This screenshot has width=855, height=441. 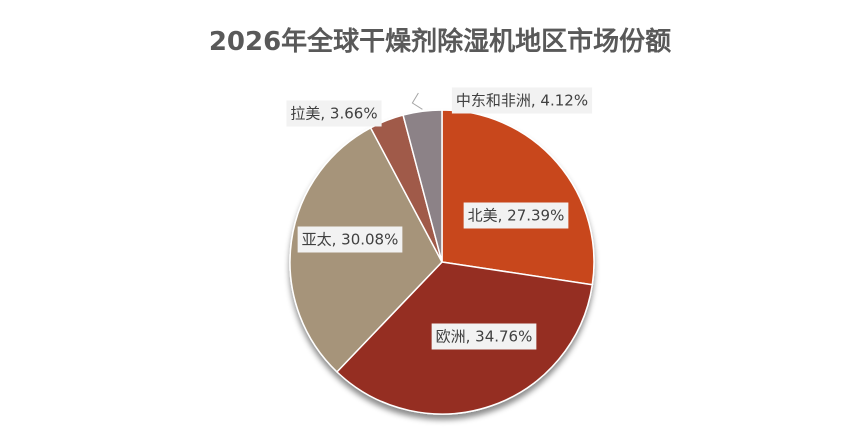 I want to click on data-label: 北美, 27.39%, so click(x=516, y=216).